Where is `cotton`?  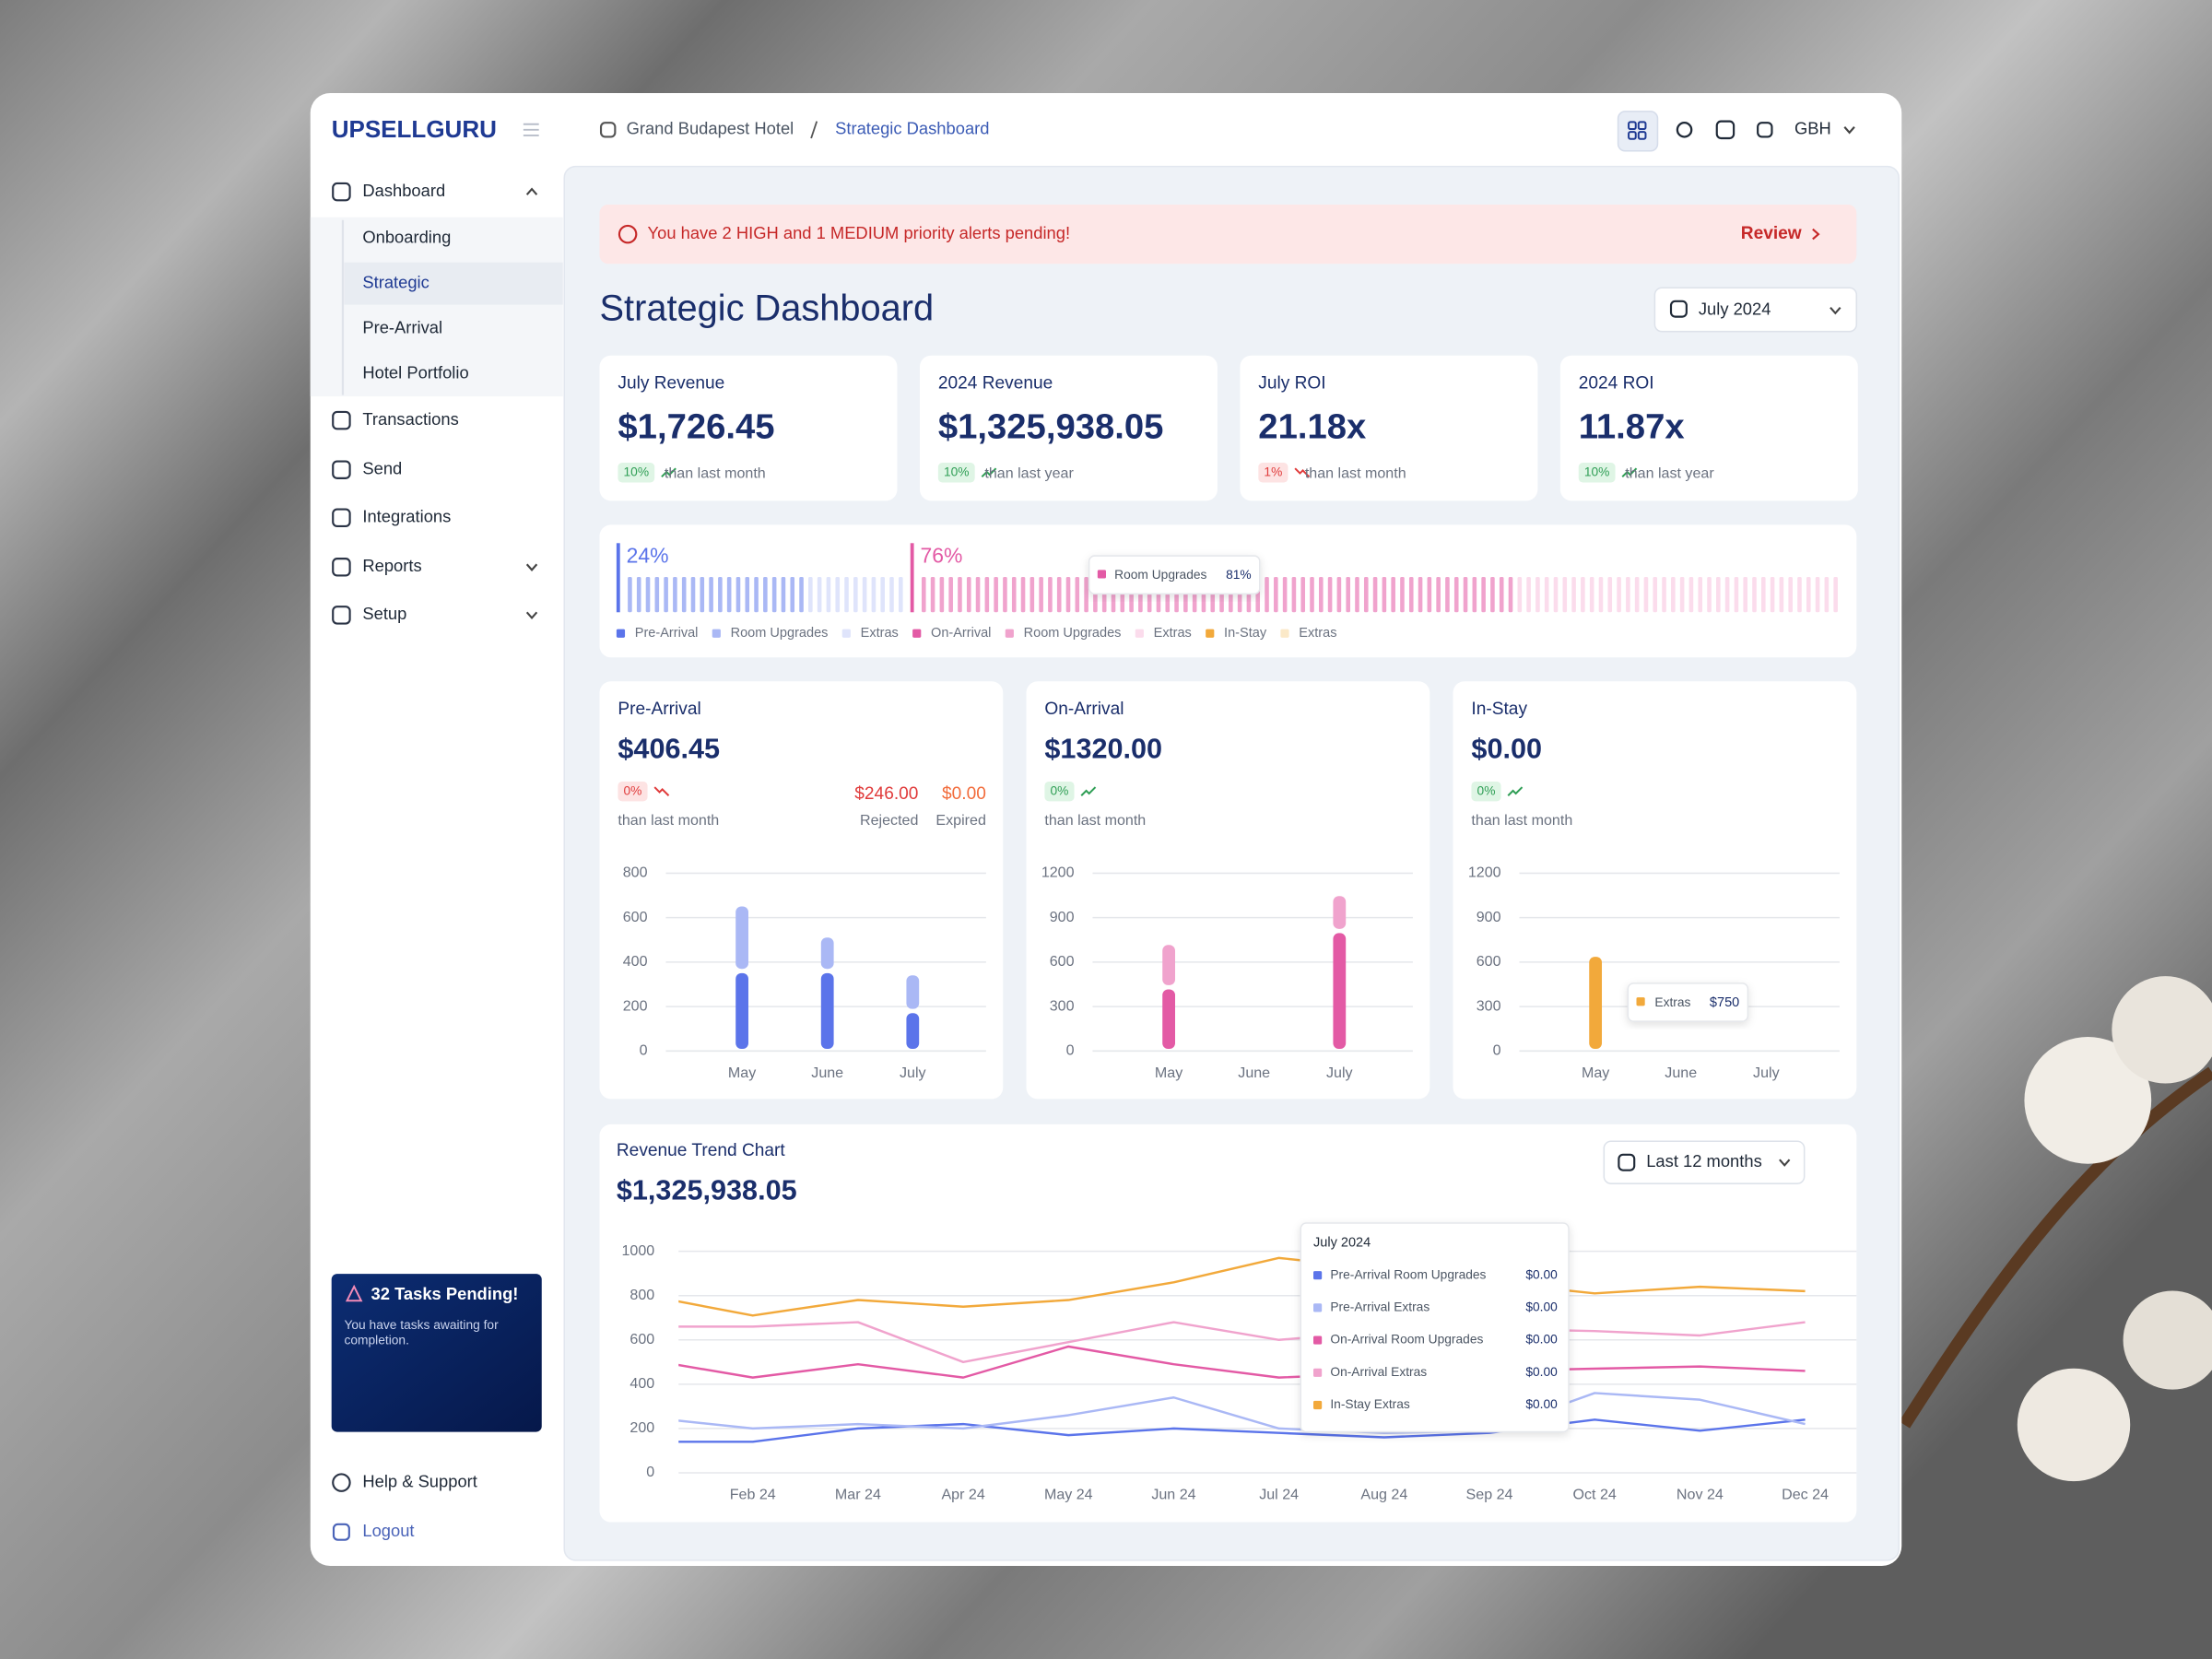
cotton is located at coordinates (2088, 1100).